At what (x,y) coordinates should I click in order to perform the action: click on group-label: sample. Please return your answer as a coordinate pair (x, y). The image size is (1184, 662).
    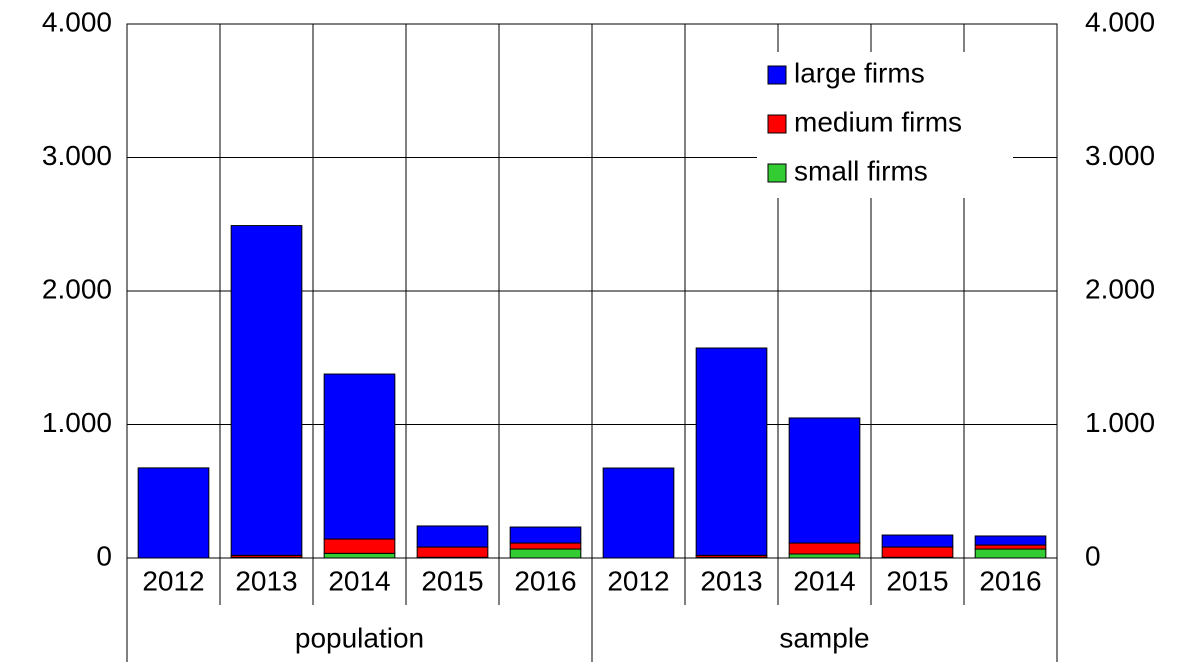
    Looking at the image, I should click on (824, 637).